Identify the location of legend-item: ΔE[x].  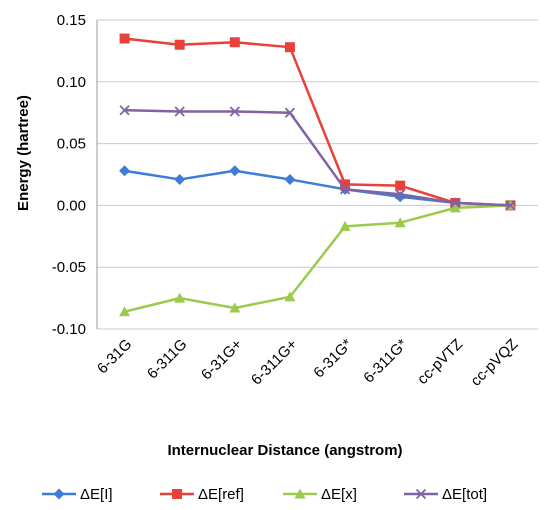
(320, 494).